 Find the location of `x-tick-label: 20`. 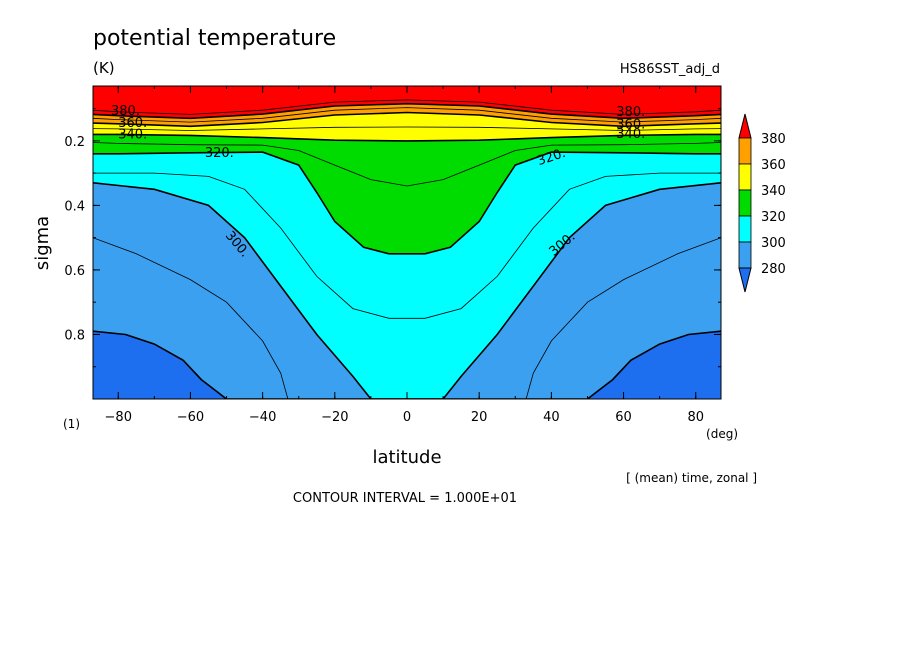

x-tick-label: 20 is located at coordinates (479, 417).